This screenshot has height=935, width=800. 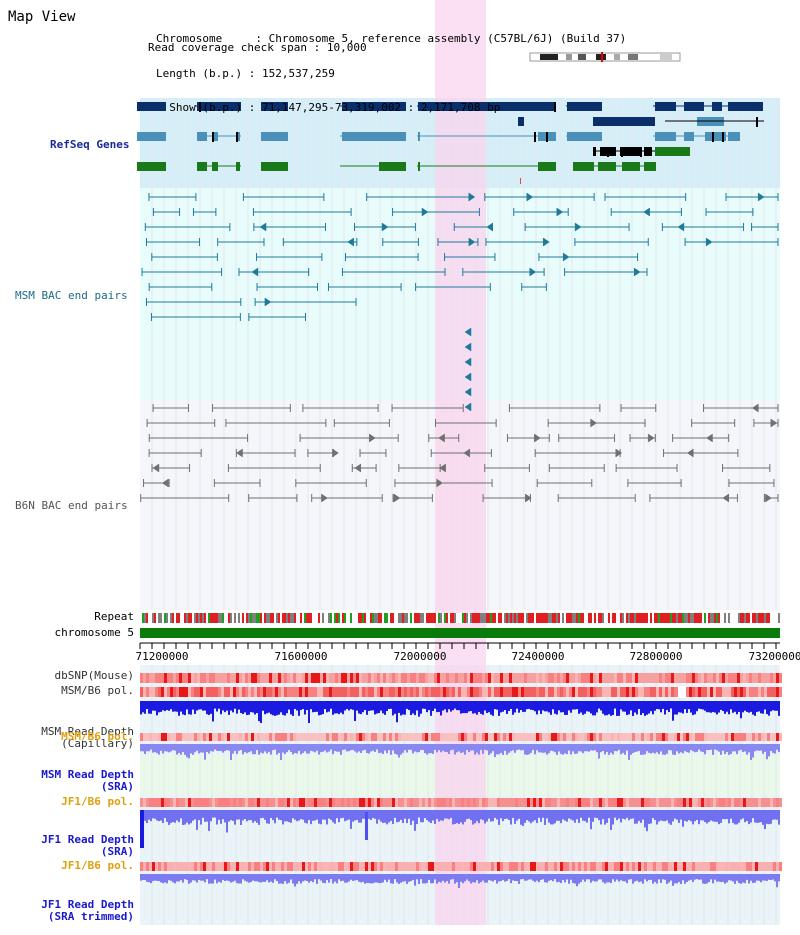 What do you see at coordinates (237, 137) in the screenshot?
I see `gene-exon-tick` at bounding box center [237, 137].